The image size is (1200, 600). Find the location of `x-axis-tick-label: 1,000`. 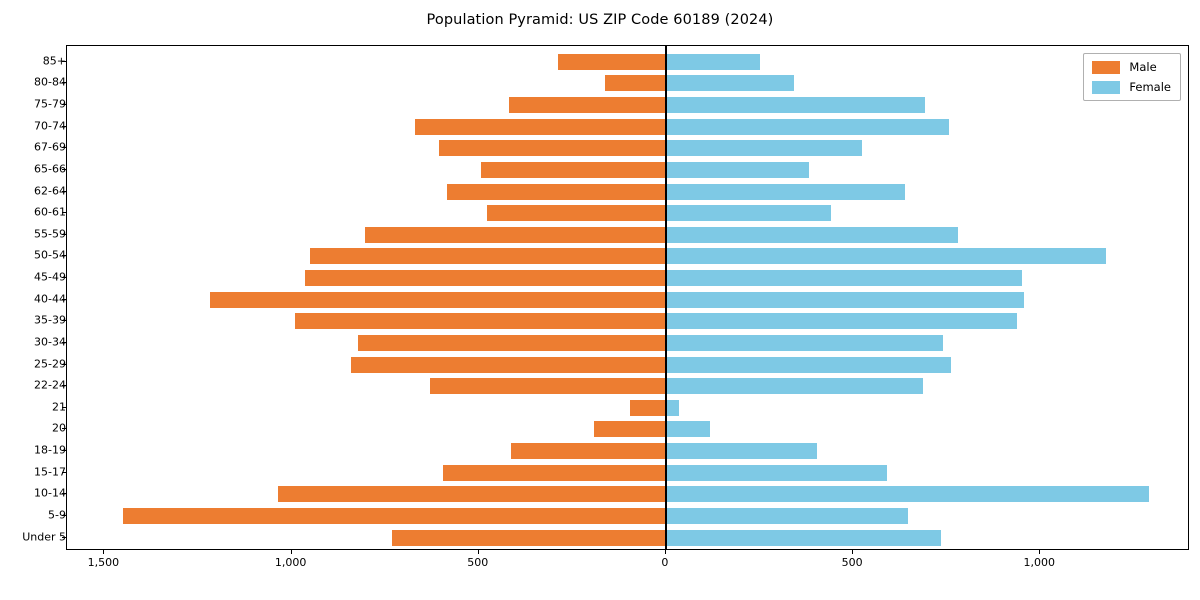

x-axis-tick-label: 1,000 is located at coordinates (1039, 562).